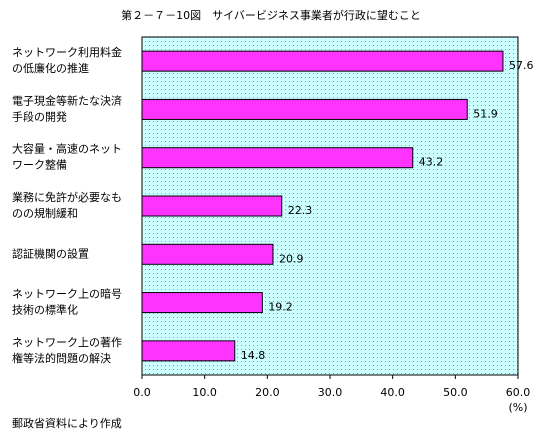 This screenshot has width=543, height=437. I want to click on source-note: 郵政省資料により作成, so click(67, 423).